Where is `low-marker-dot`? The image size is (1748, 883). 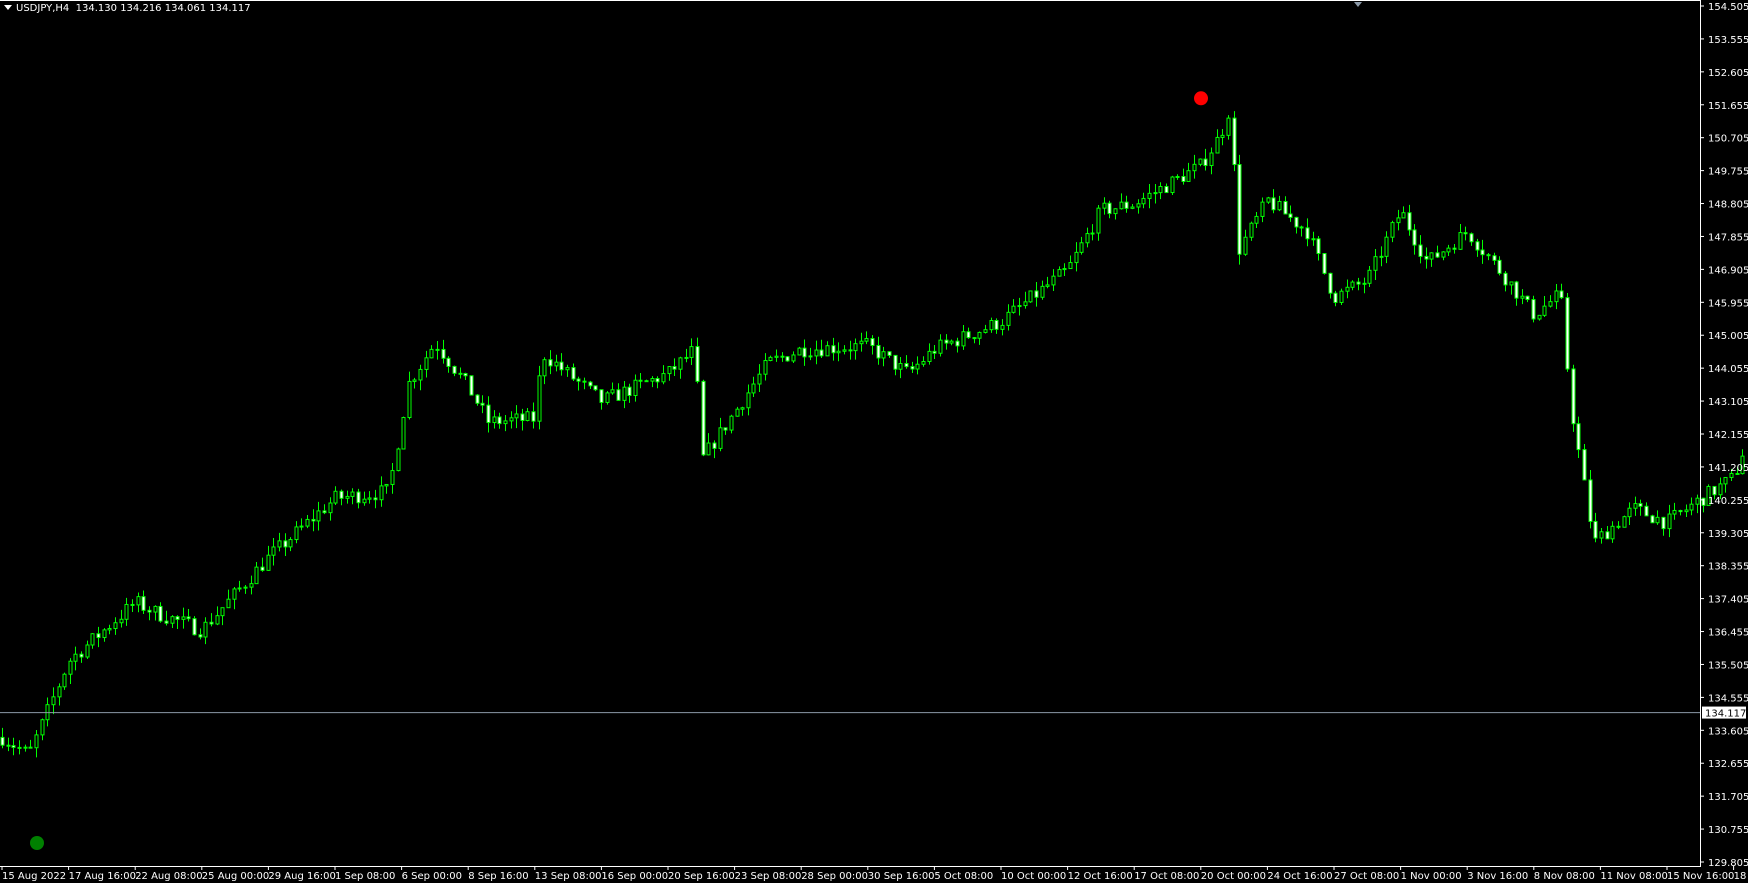
low-marker-dot is located at coordinates (37, 843).